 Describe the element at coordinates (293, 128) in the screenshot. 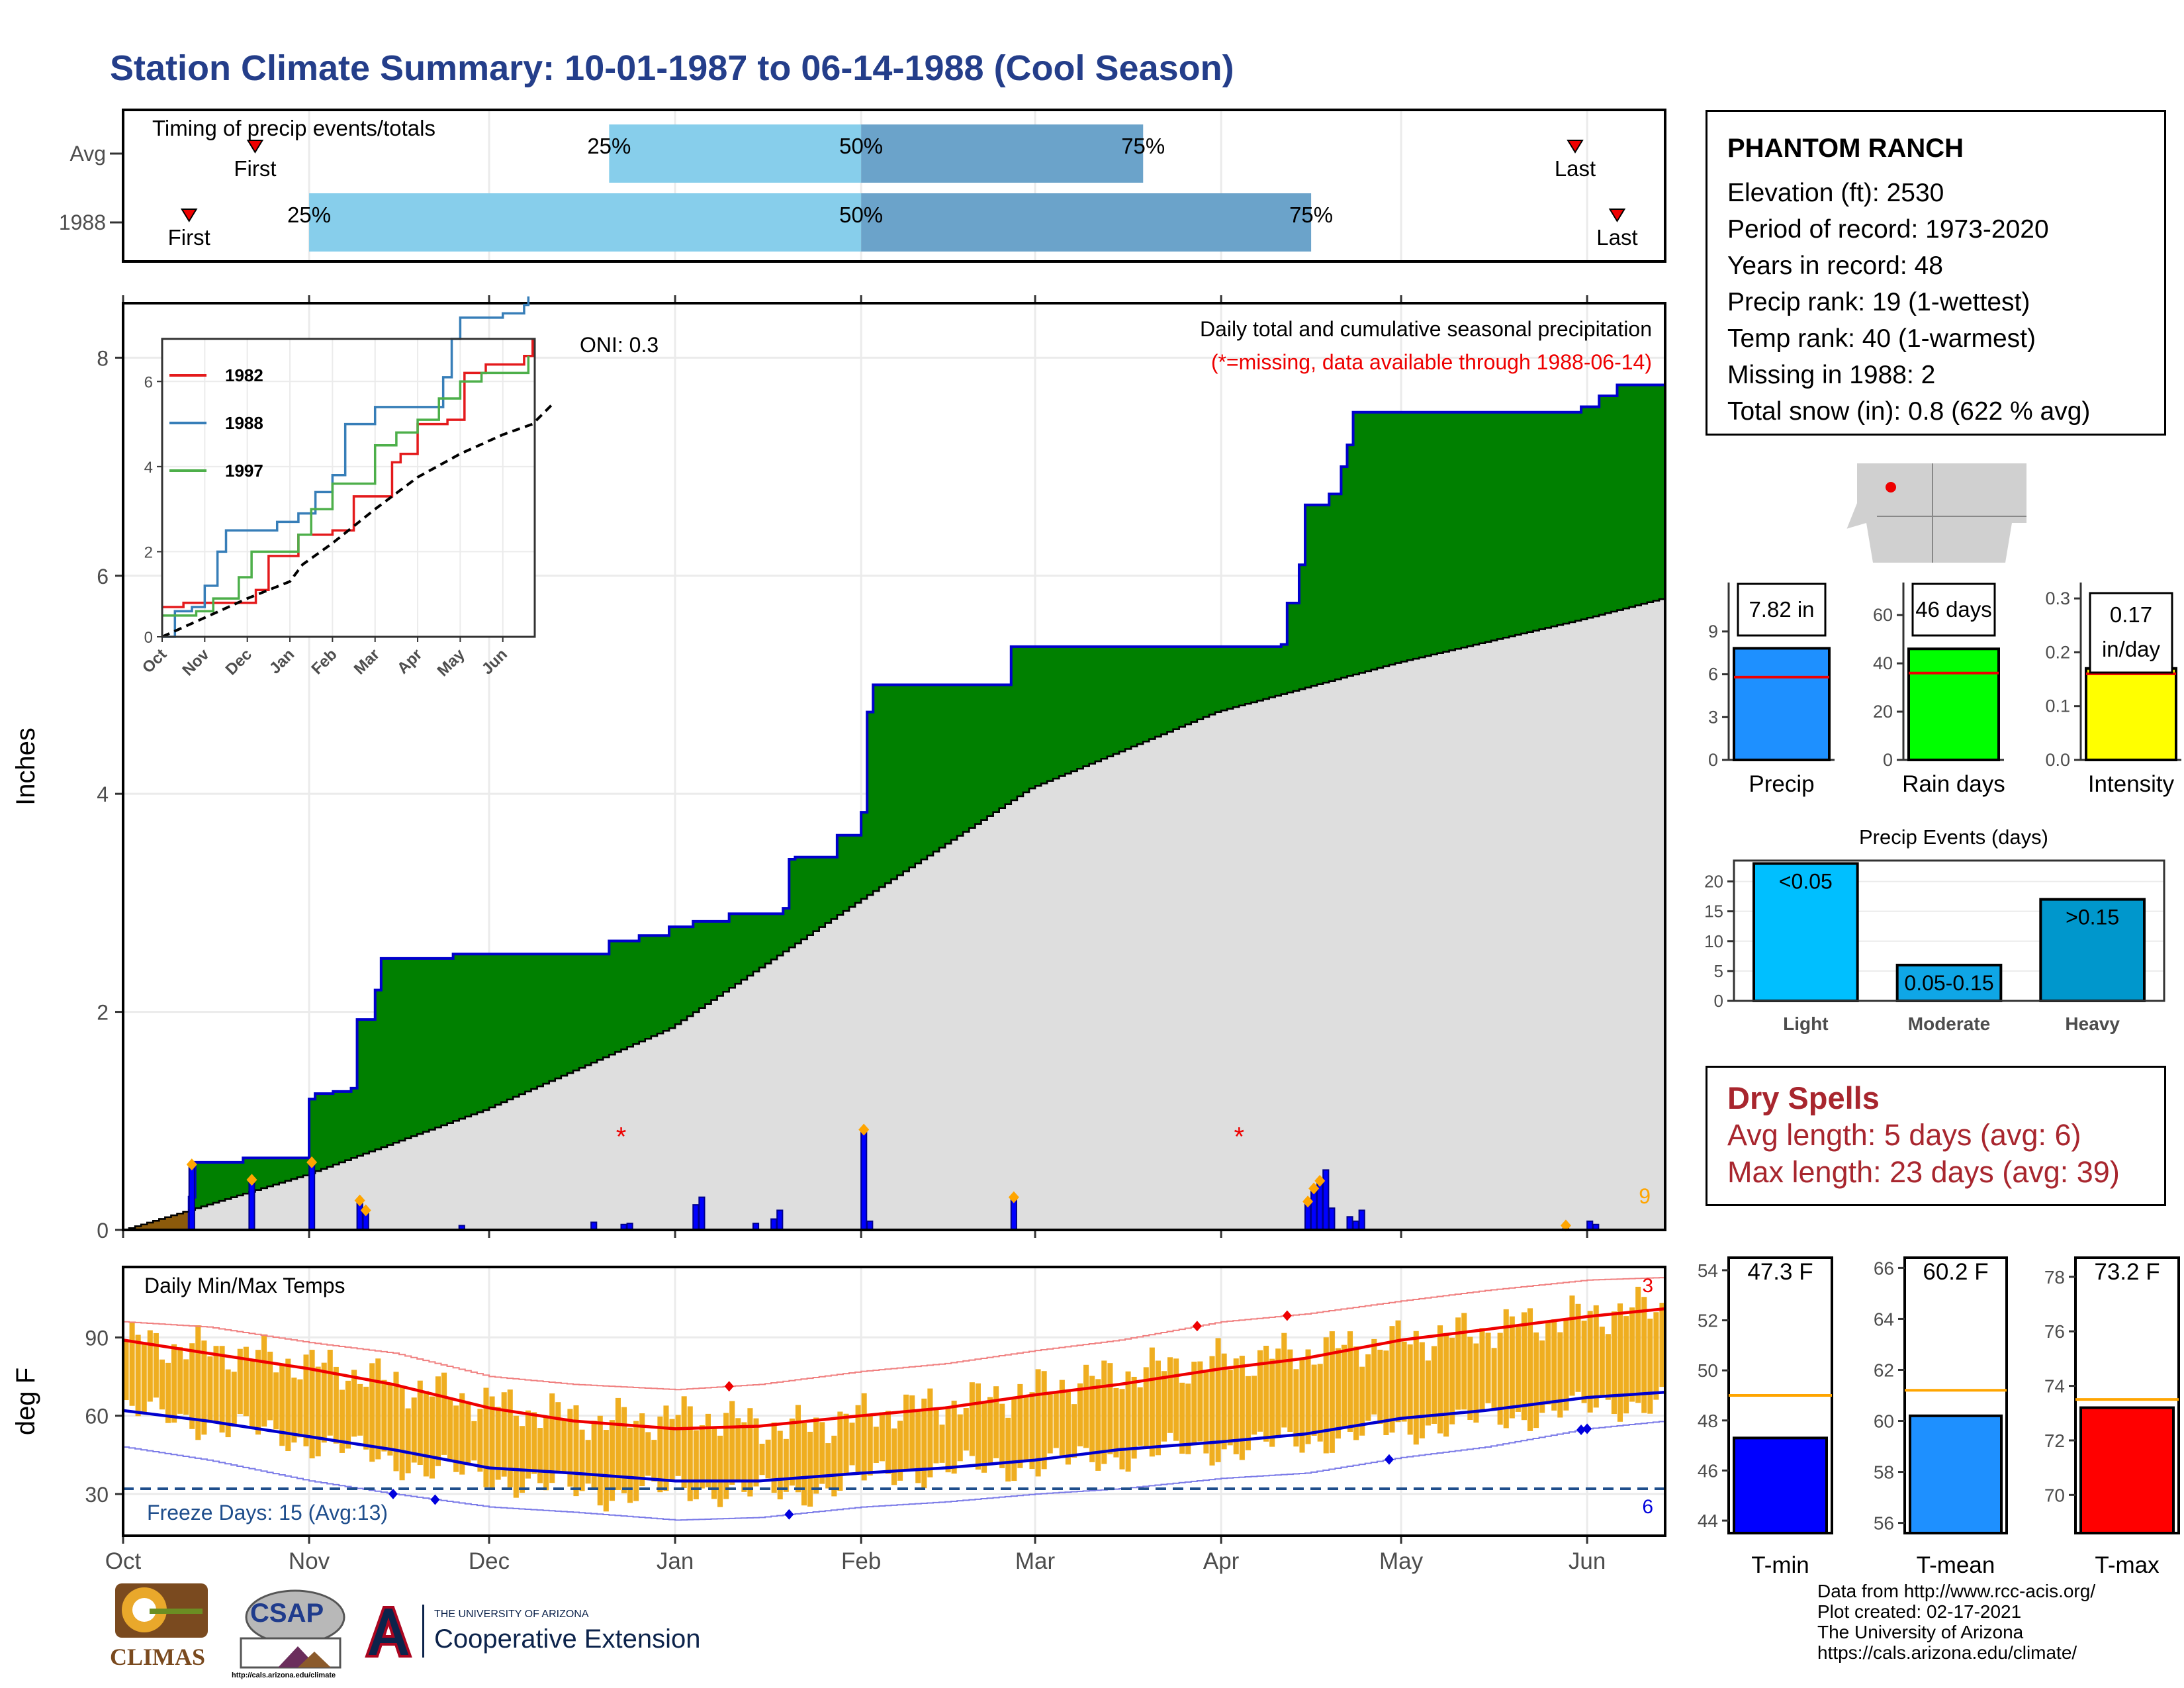

I see `timing-title: Timing of precip events/totals` at that location.